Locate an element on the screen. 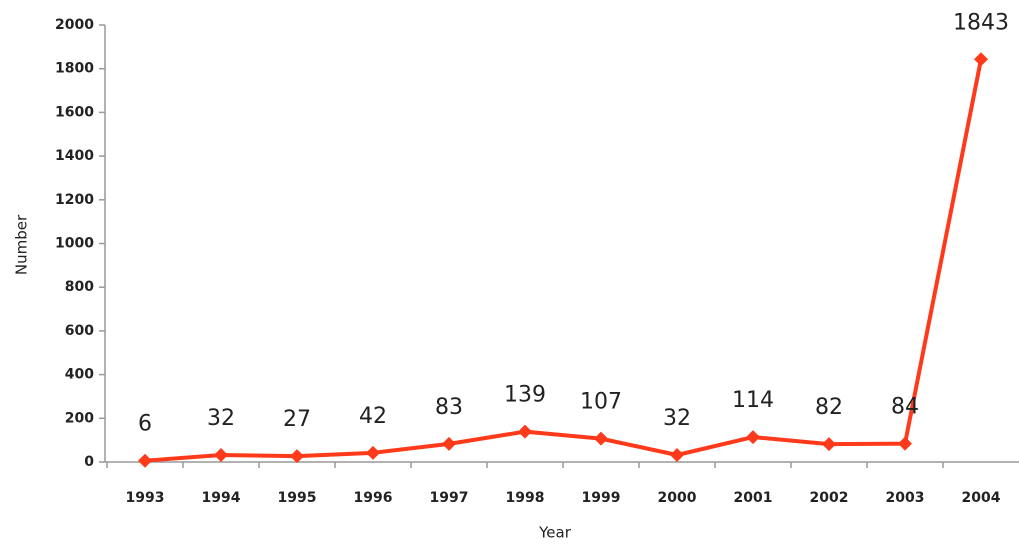 The image size is (1019, 544). data-label: 83 is located at coordinates (449, 407).